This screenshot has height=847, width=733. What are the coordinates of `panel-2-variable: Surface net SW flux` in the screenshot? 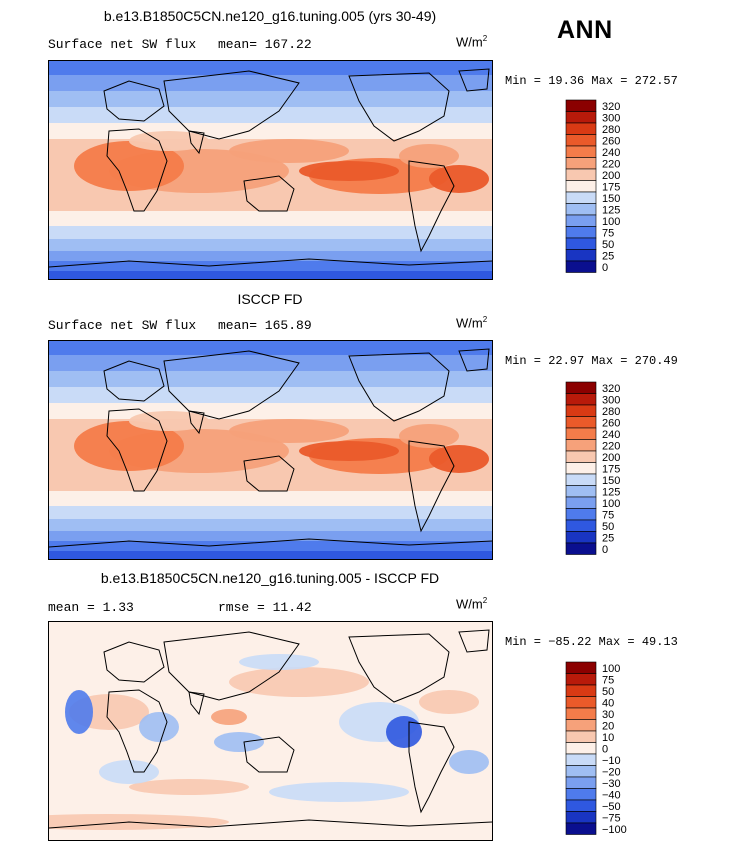 It's located at (122, 325).